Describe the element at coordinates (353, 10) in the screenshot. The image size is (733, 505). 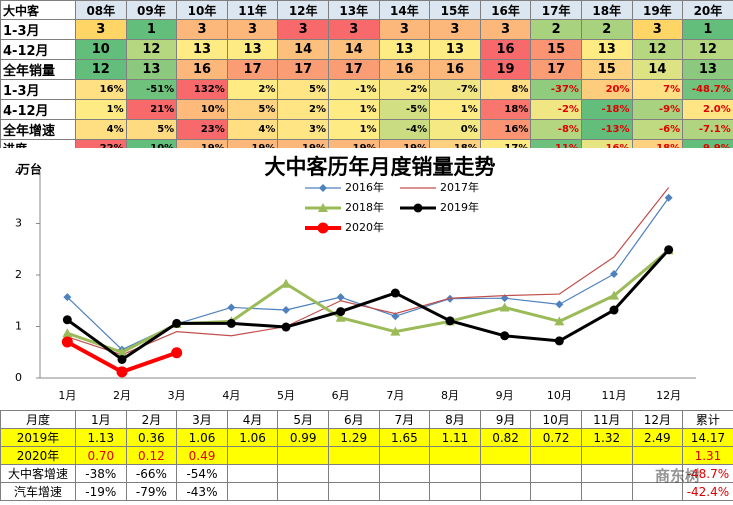
I see `header-cell: 13年` at that location.